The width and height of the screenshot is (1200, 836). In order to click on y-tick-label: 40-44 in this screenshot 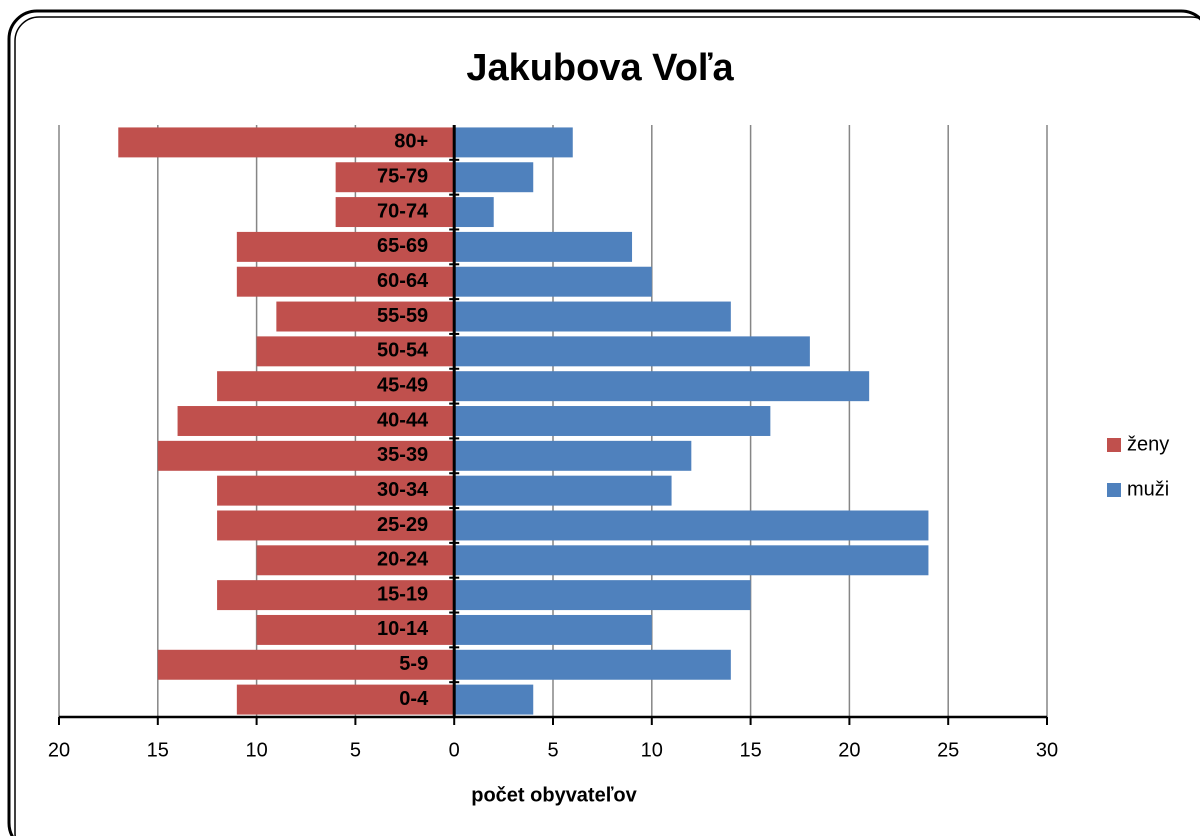, I will do `click(403, 420)`.